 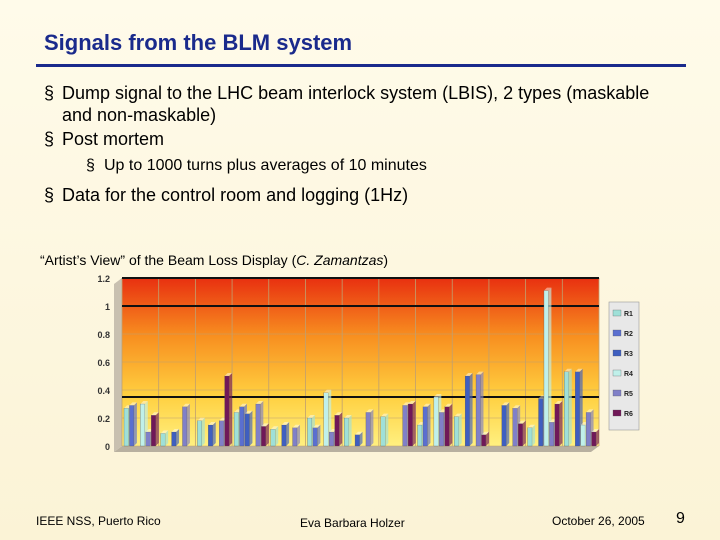 I want to click on page-number: 9, so click(x=680, y=518).